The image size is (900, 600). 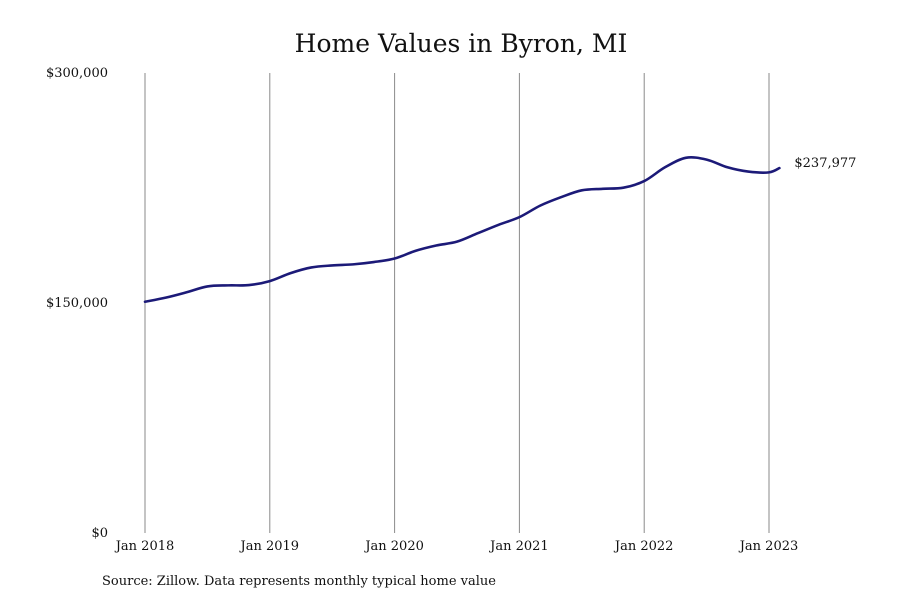 What do you see at coordinates (269, 546) in the screenshot?
I see `x-tick-label: Jan 2019` at bounding box center [269, 546].